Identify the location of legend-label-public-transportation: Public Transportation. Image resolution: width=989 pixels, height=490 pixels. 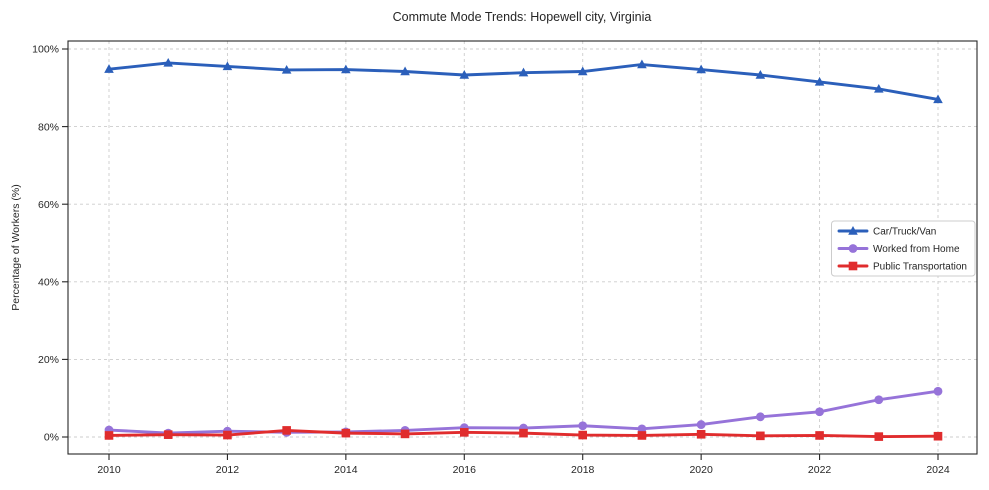
(920, 267).